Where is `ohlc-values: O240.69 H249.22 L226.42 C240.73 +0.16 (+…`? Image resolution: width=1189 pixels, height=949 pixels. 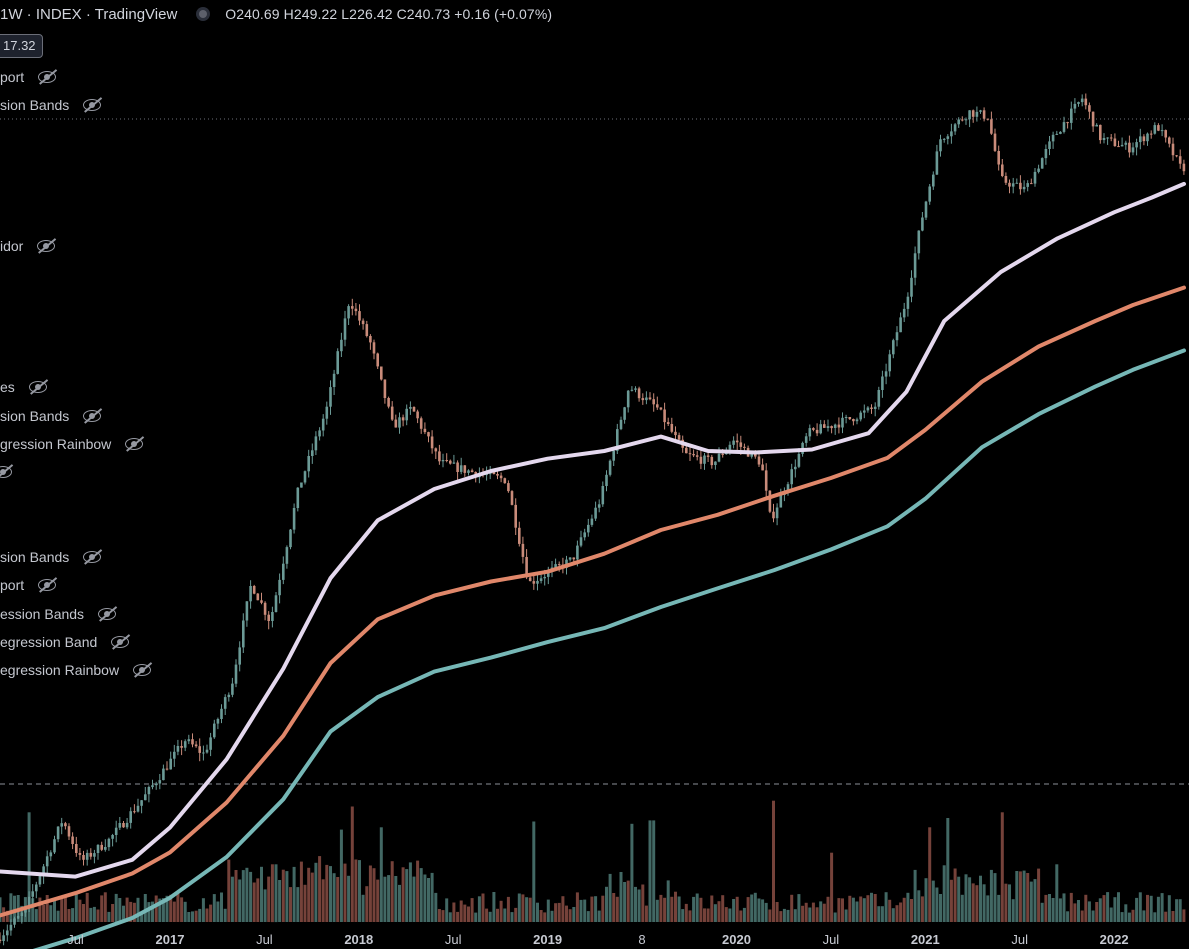 ohlc-values: O240.69 H249.22 L226.42 C240.73 +0.16 (+… is located at coordinates (389, 14).